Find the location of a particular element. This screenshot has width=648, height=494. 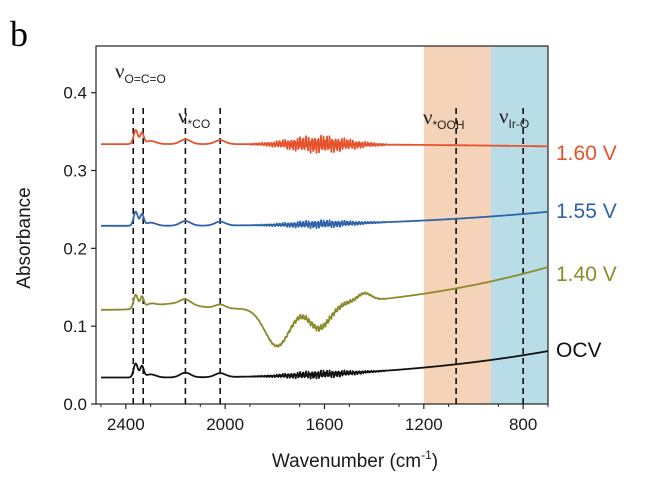

x-axis-label: Wavenumber (cm-1) is located at coordinates (355, 460).